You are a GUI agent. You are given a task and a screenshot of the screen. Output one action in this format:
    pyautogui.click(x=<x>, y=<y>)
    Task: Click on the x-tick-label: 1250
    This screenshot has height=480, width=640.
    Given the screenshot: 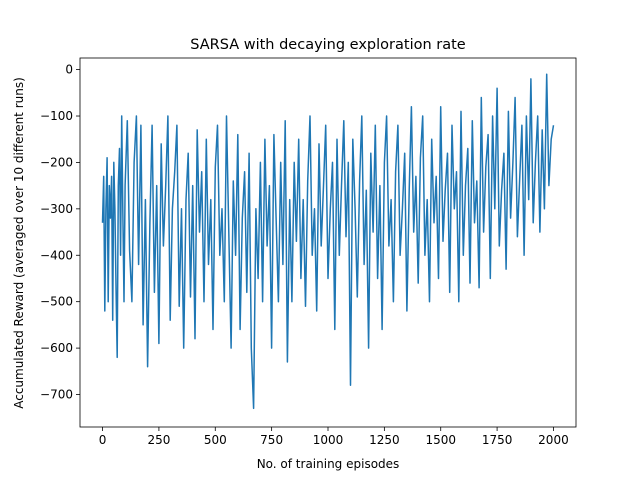 What is the action you would take?
    pyautogui.click(x=384, y=440)
    